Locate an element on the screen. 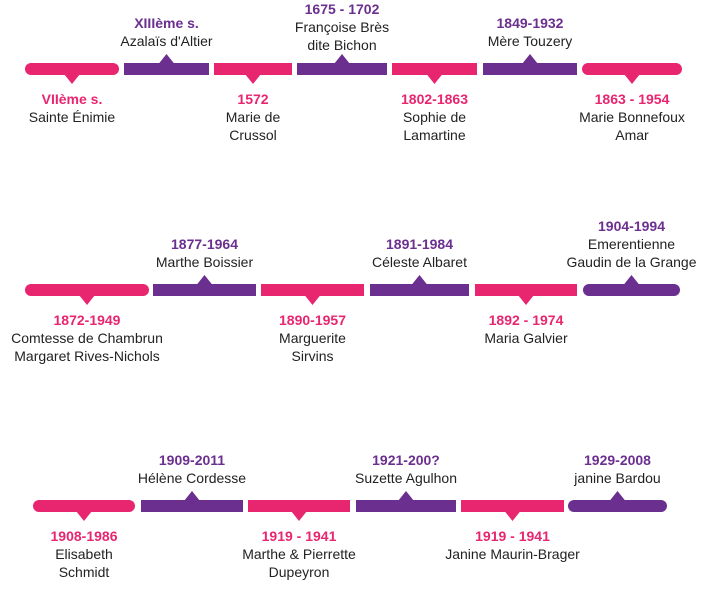  event-name-line: Margaret Rives-Nichols is located at coordinates (87, 356).